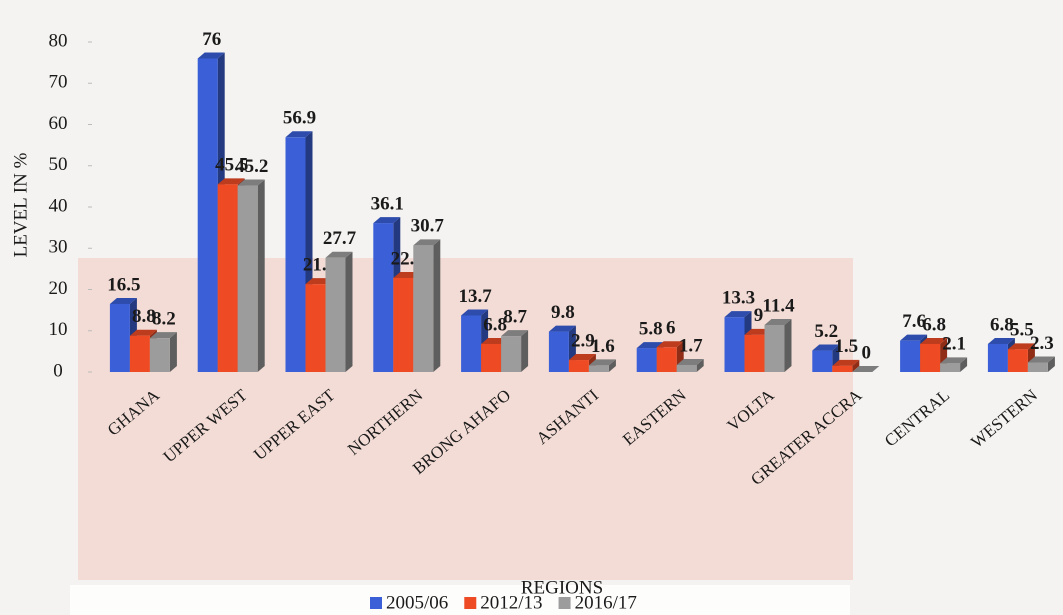  What do you see at coordinates (460, 600) in the screenshot?
I see `legend-box` at bounding box center [460, 600].